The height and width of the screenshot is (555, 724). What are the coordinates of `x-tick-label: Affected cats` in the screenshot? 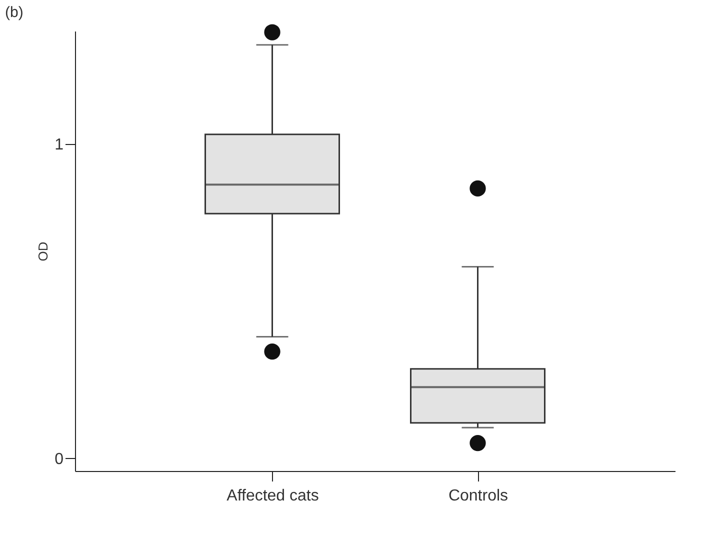 It's located at (272, 496).